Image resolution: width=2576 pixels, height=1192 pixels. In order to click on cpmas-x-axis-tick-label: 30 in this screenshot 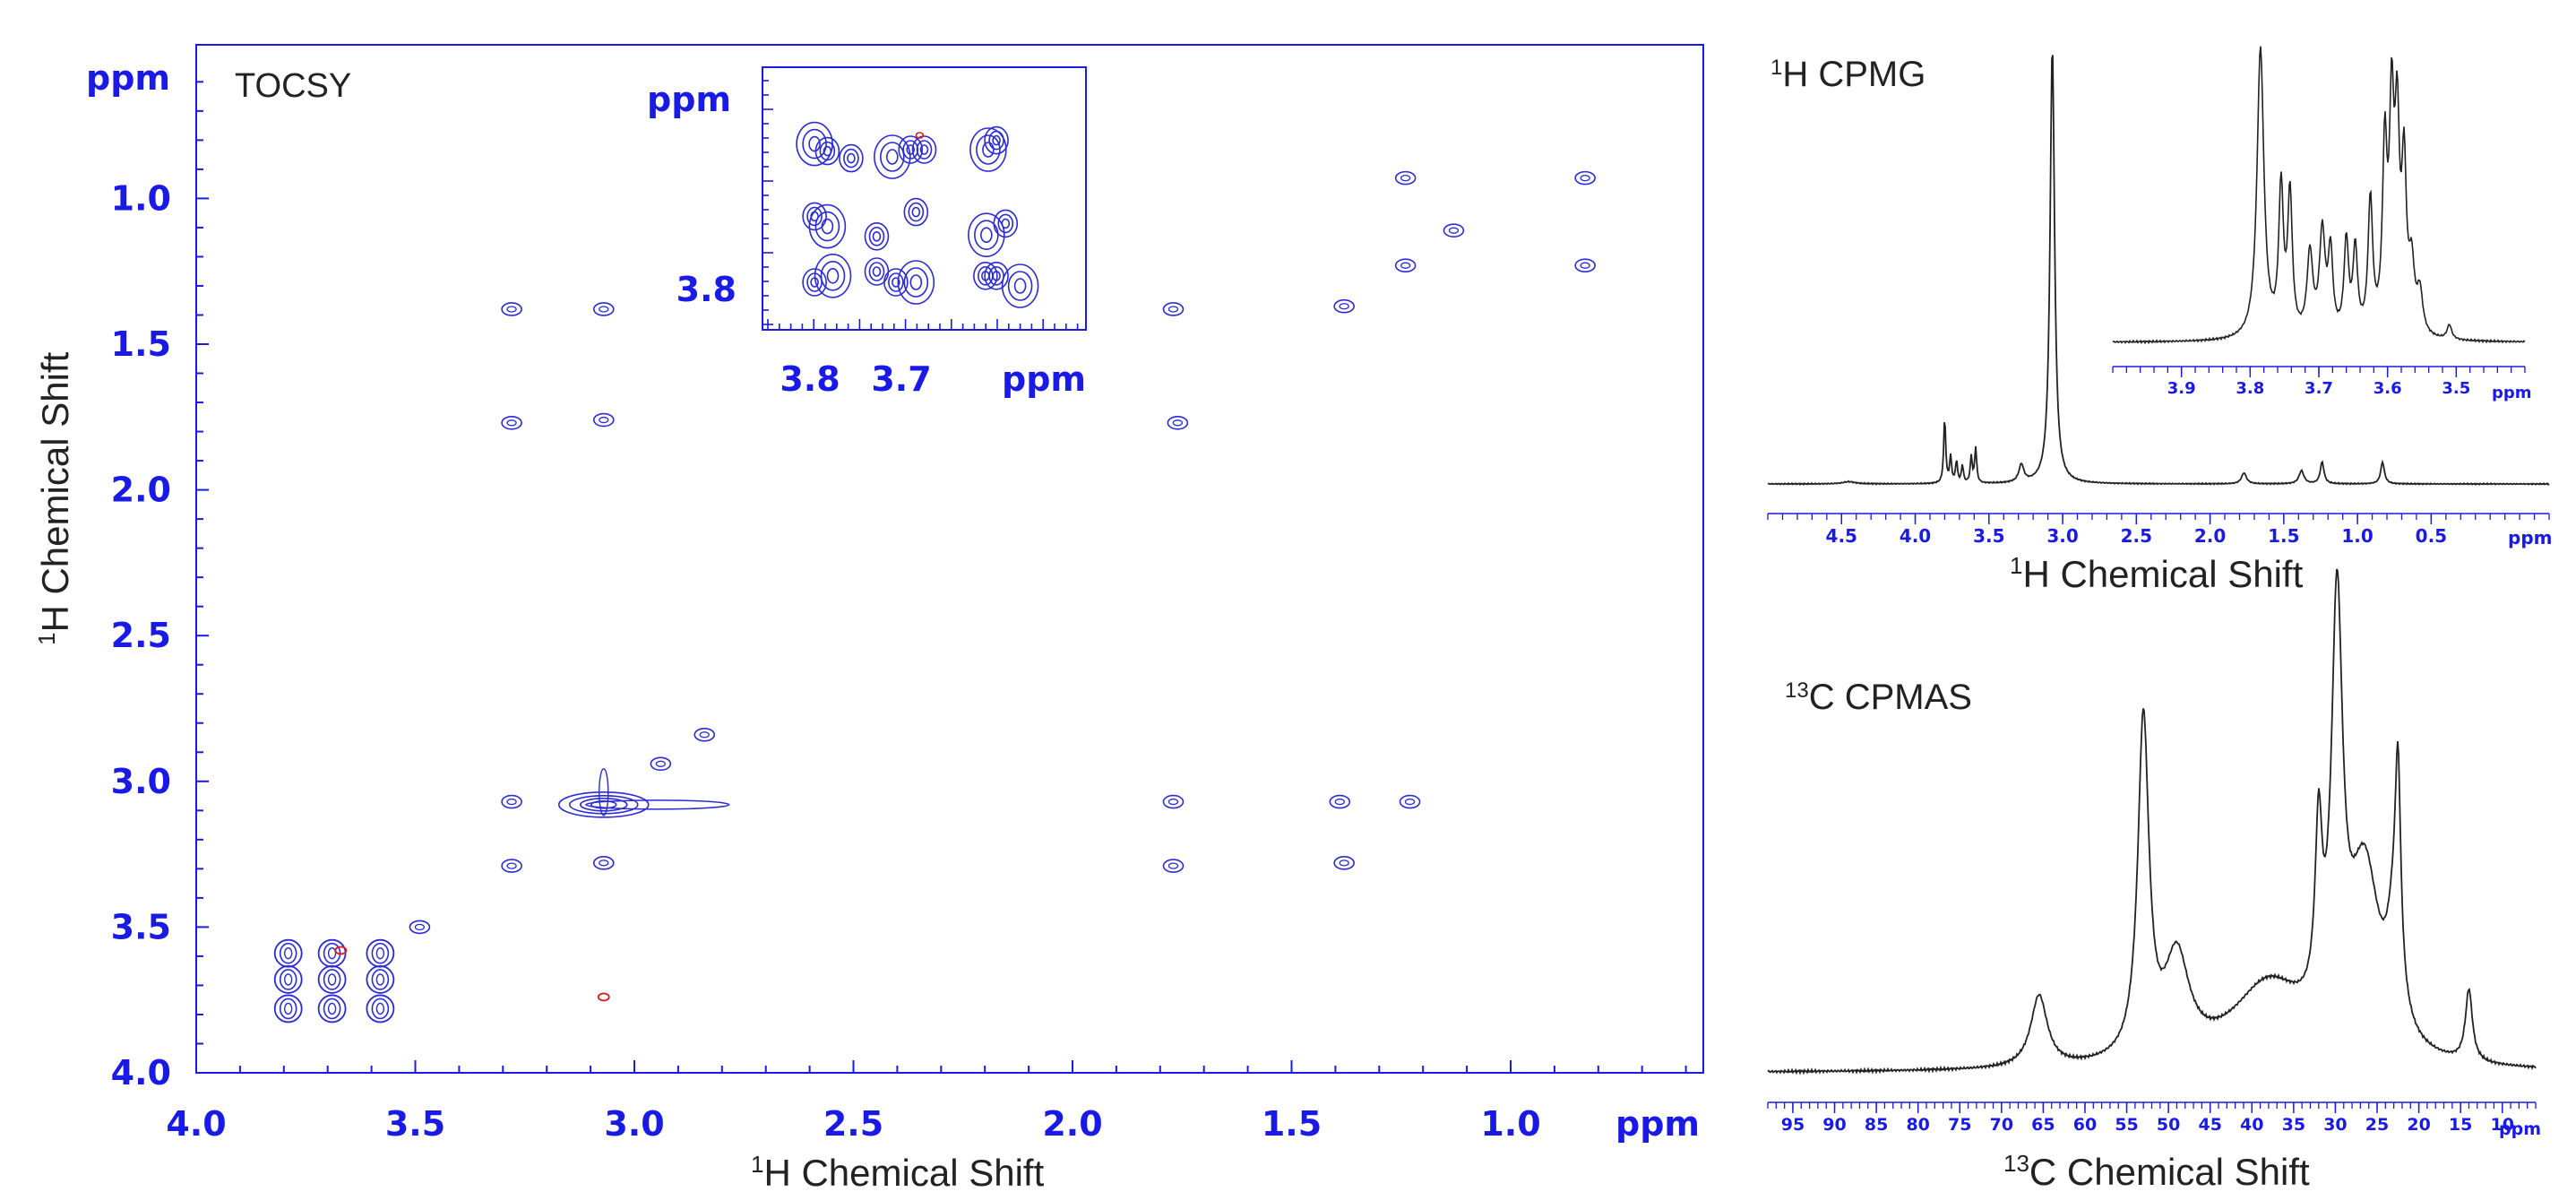, I will do `click(2335, 1125)`.